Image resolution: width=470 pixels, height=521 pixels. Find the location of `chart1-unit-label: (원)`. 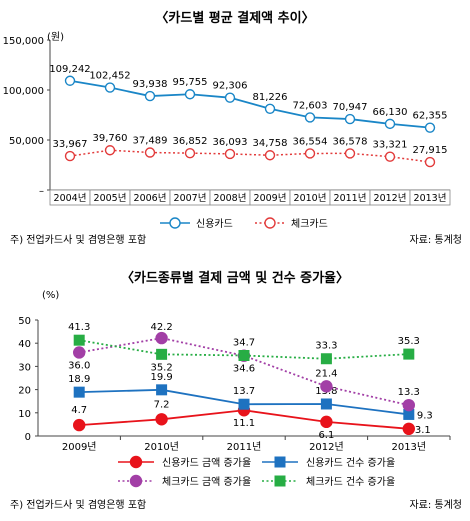

chart1-unit-label: (원) is located at coordinates (55, 37).